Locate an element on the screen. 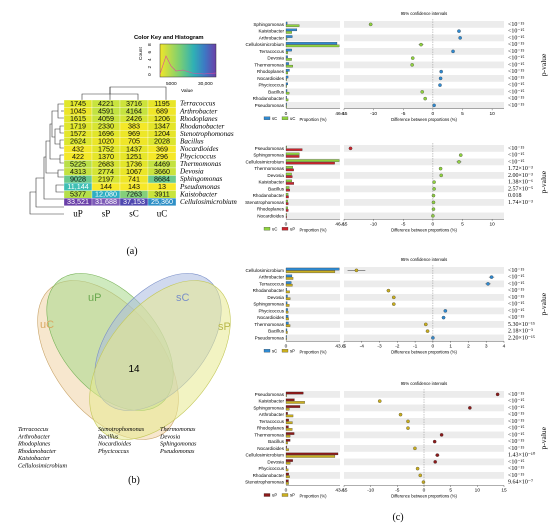 The height and width of the screenshot is (527, 550). heatmap-value: 432 is located at coordinates (78, 148).